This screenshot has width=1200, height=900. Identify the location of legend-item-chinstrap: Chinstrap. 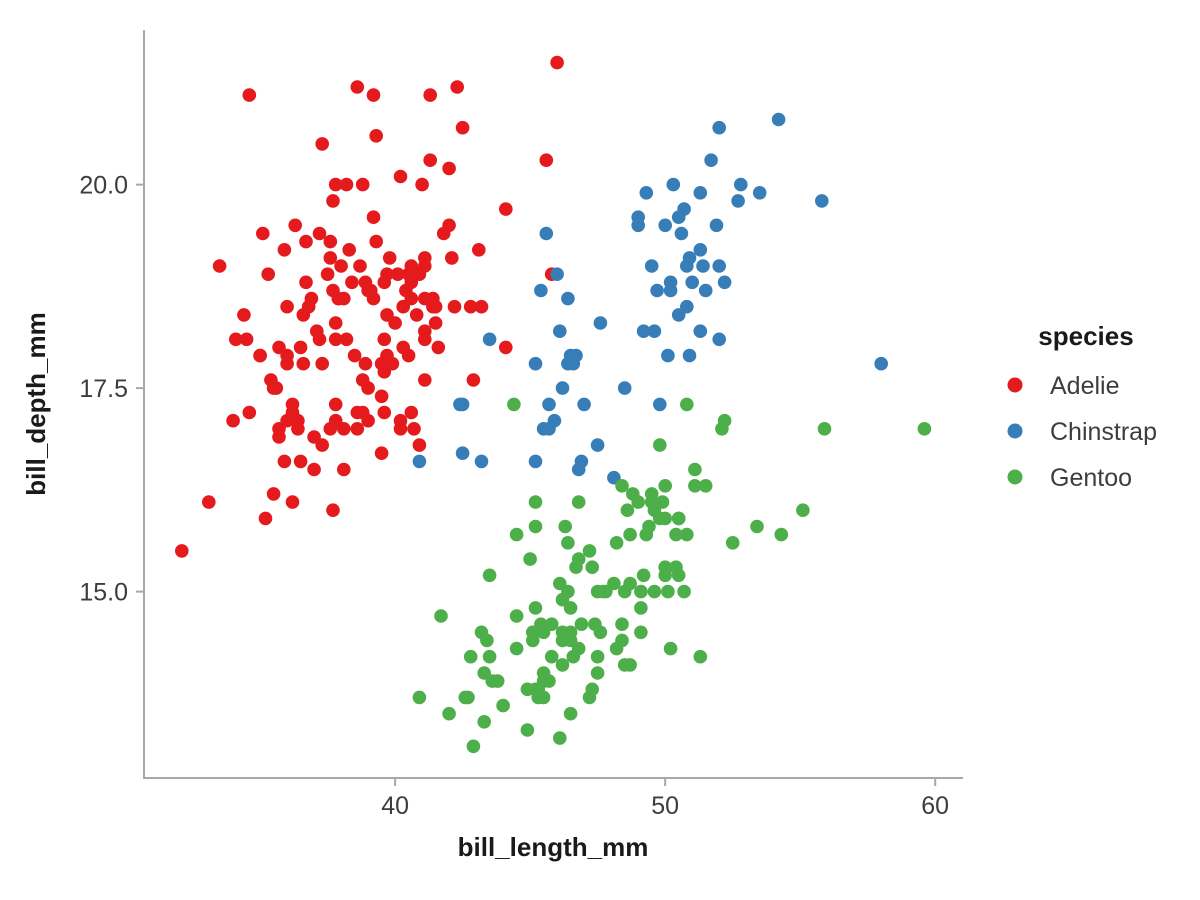
(1082, 432).